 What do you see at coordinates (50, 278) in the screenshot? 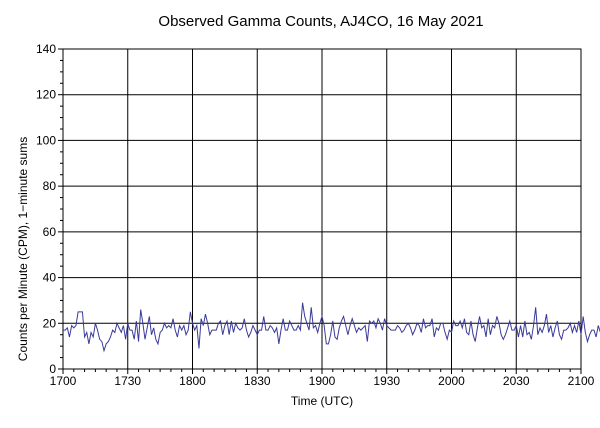
I see `y-tick-label: 40` at bounding box center [50, 278].